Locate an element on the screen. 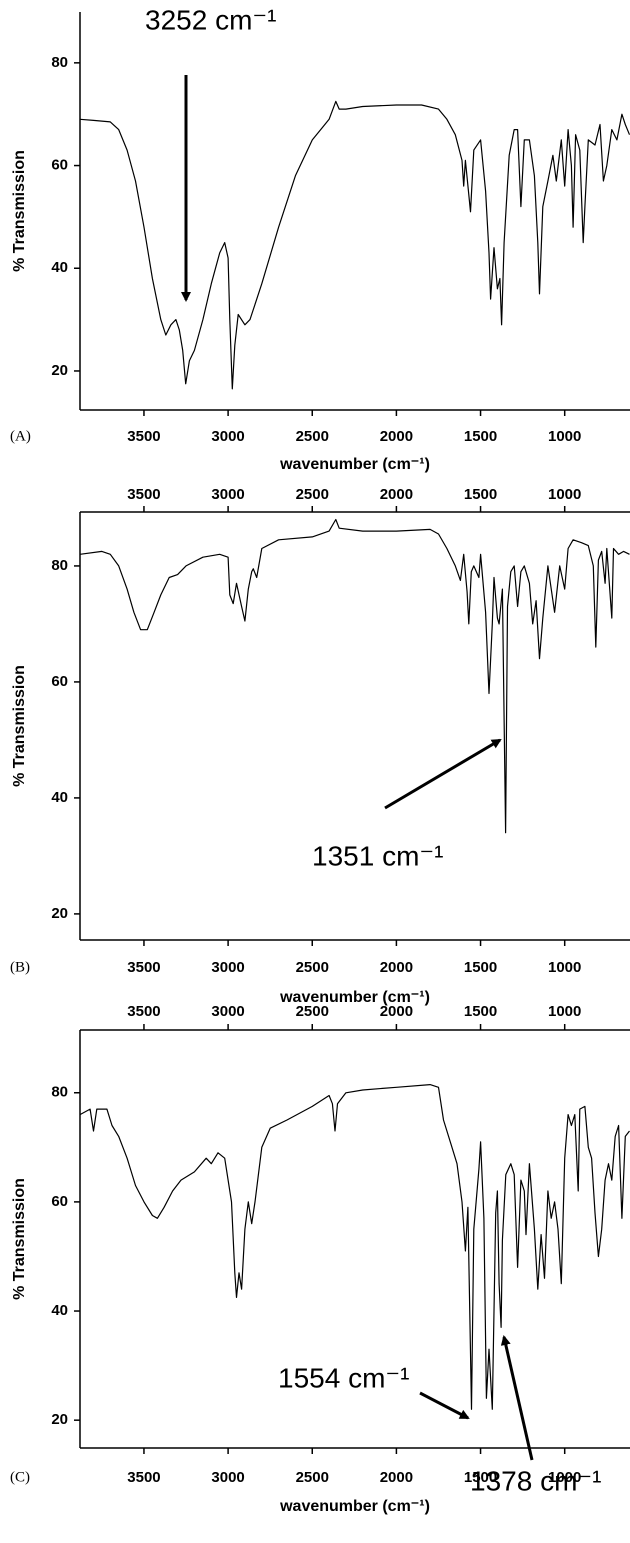 Image resolution: width=630 pixels, height=1543 pixels. panel-label: (A) is located at coordinates (20, 436).